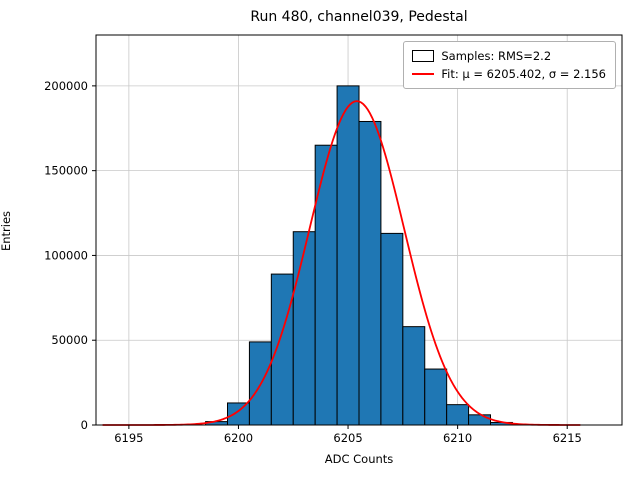 This screenshot has width=640, height=480. I want to click on x-axis-ticks: 6195 6200 6205 6210 6215, so click(348, 435).